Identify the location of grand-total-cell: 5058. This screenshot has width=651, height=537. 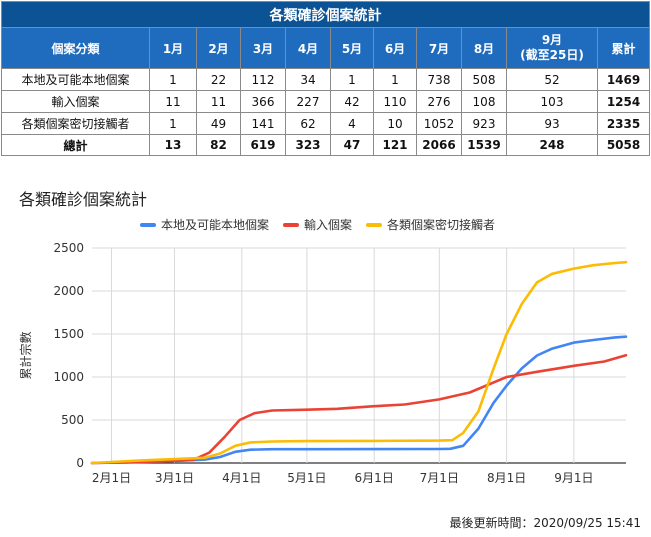
(623, 145).